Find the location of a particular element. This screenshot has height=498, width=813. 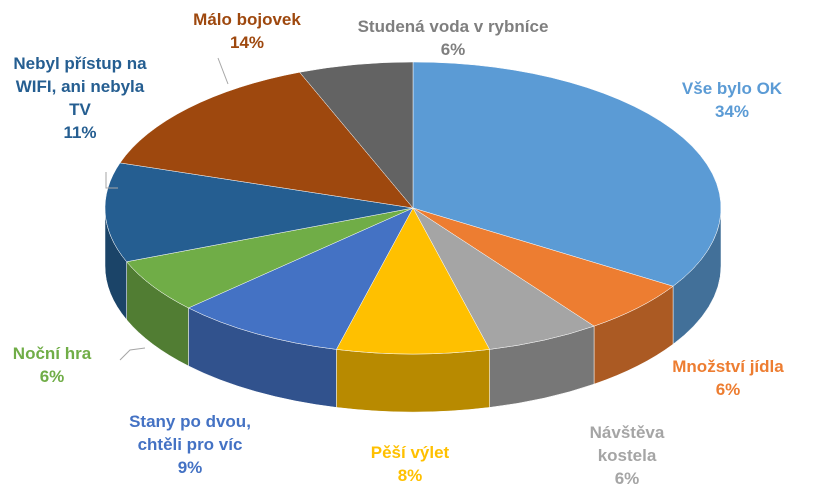

value-label: 11% is located at coordinates (80, 132).